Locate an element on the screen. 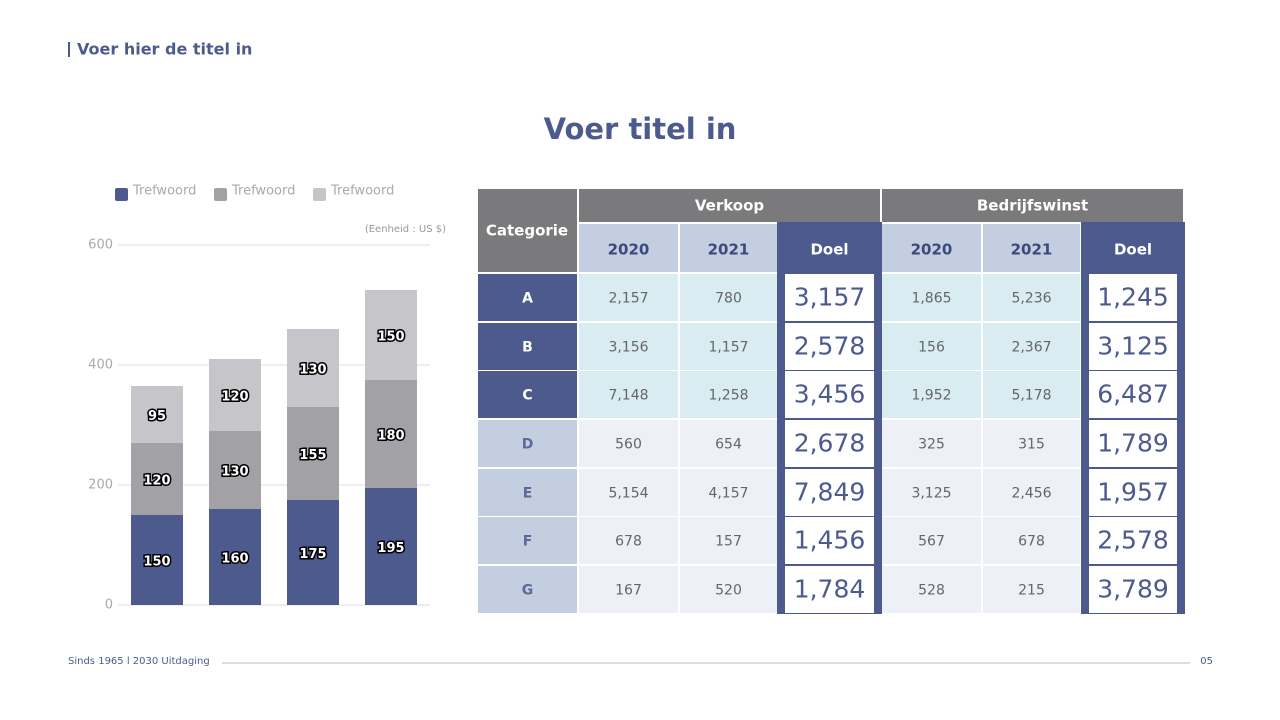 This screenshot has width=1280, height=720. cell-text: 157 is located at coordinates (728, 542).